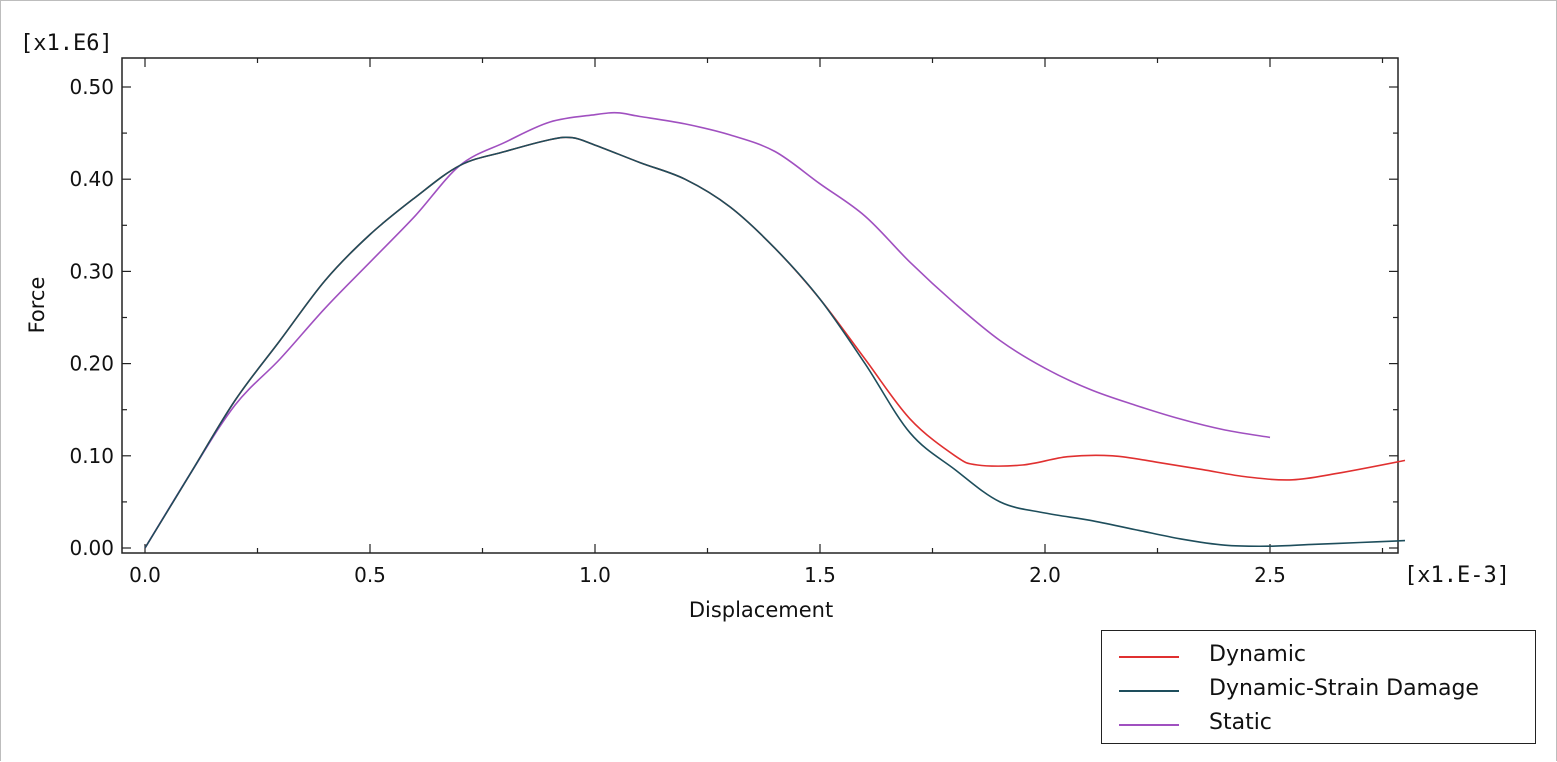 The width and height of the screenshot is (1557, 762). What do you see at coordinates (595, 575) in the screenshot?
I see `x-tick-label: 1.0` at bounding box center [595, 575].